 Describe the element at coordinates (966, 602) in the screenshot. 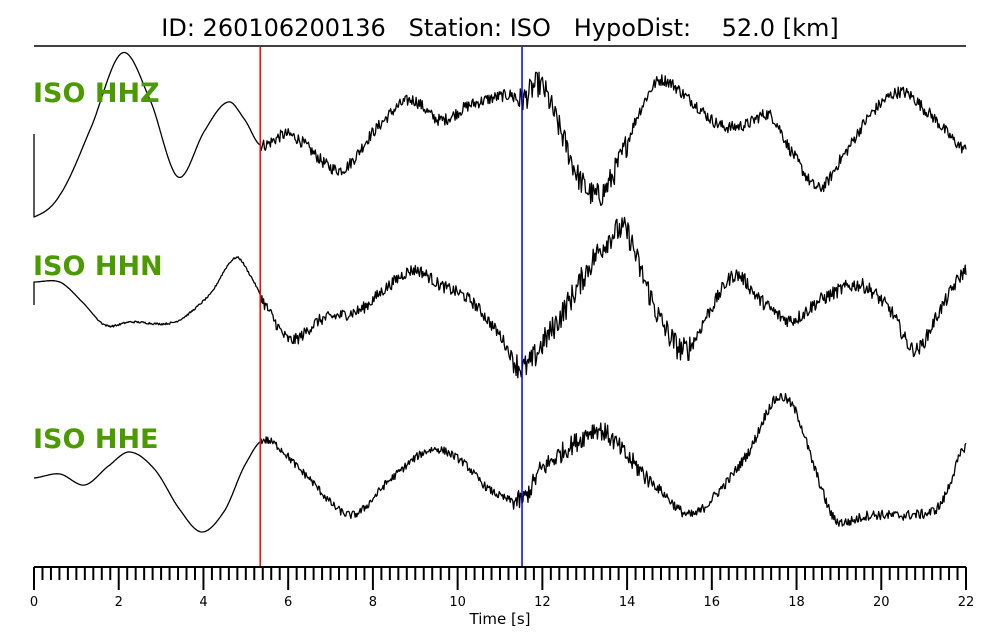

I see `x-tick-label: 22` at that location.